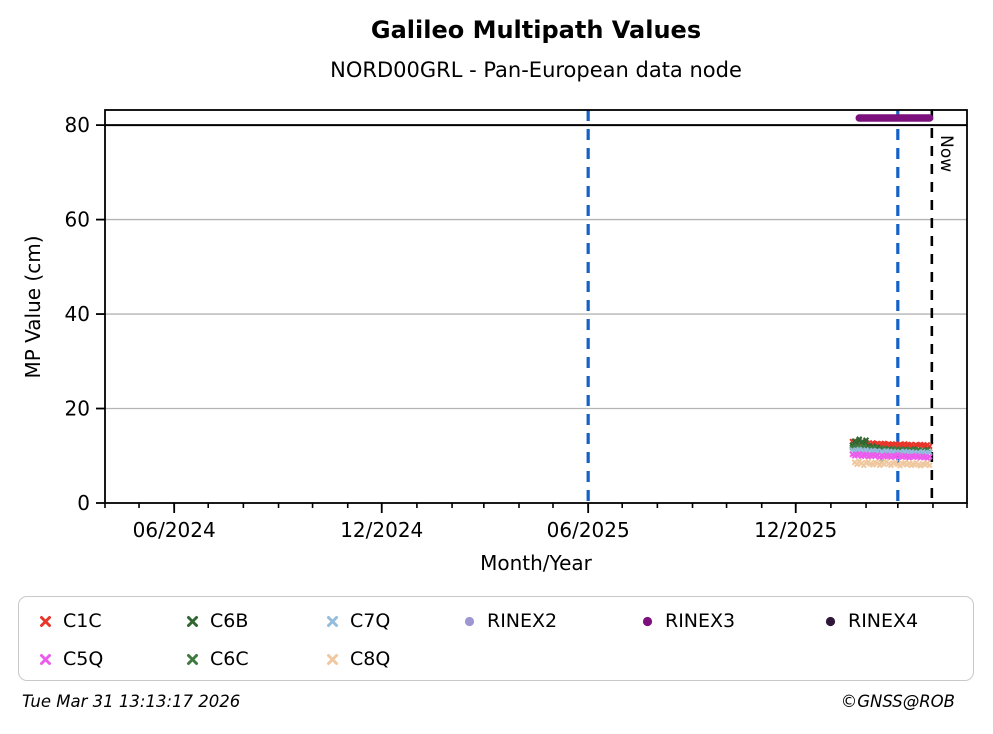 The height and width of the screenshot is (734, 993). What do you see at coordinates (891, 456) in the screenshot?
I see `series-c5q` at bounding box center [891, 456].